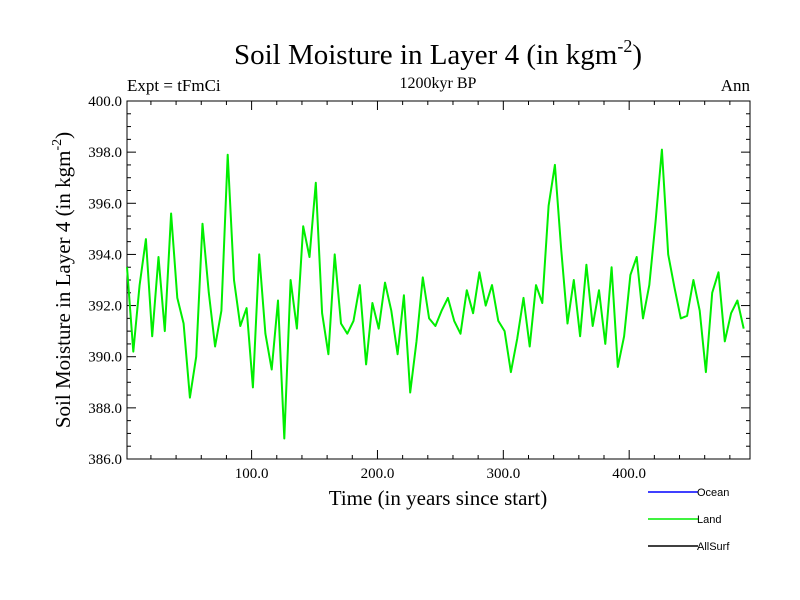 The width and height of the screenshot is (800, 600). What do you see at coordinates (713, 493) in the screenshot?
I see `legend-label-ocean: Ocean` at bounding box center [713, 493].